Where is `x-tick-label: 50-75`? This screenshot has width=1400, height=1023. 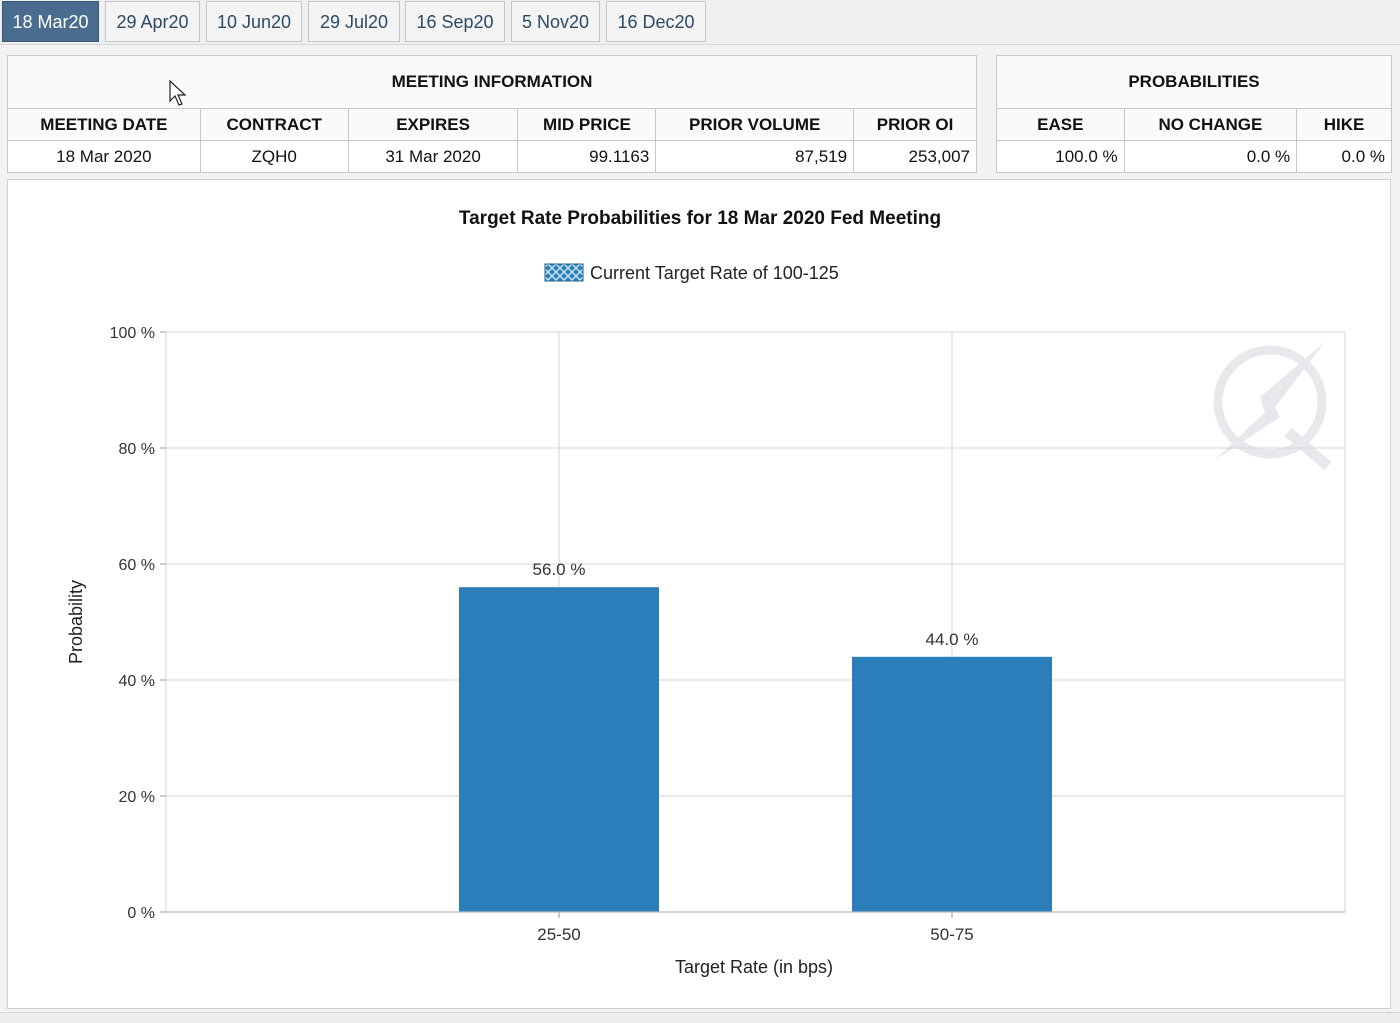 x-tick-label: 50-75 is located at coordinates (951, 934).